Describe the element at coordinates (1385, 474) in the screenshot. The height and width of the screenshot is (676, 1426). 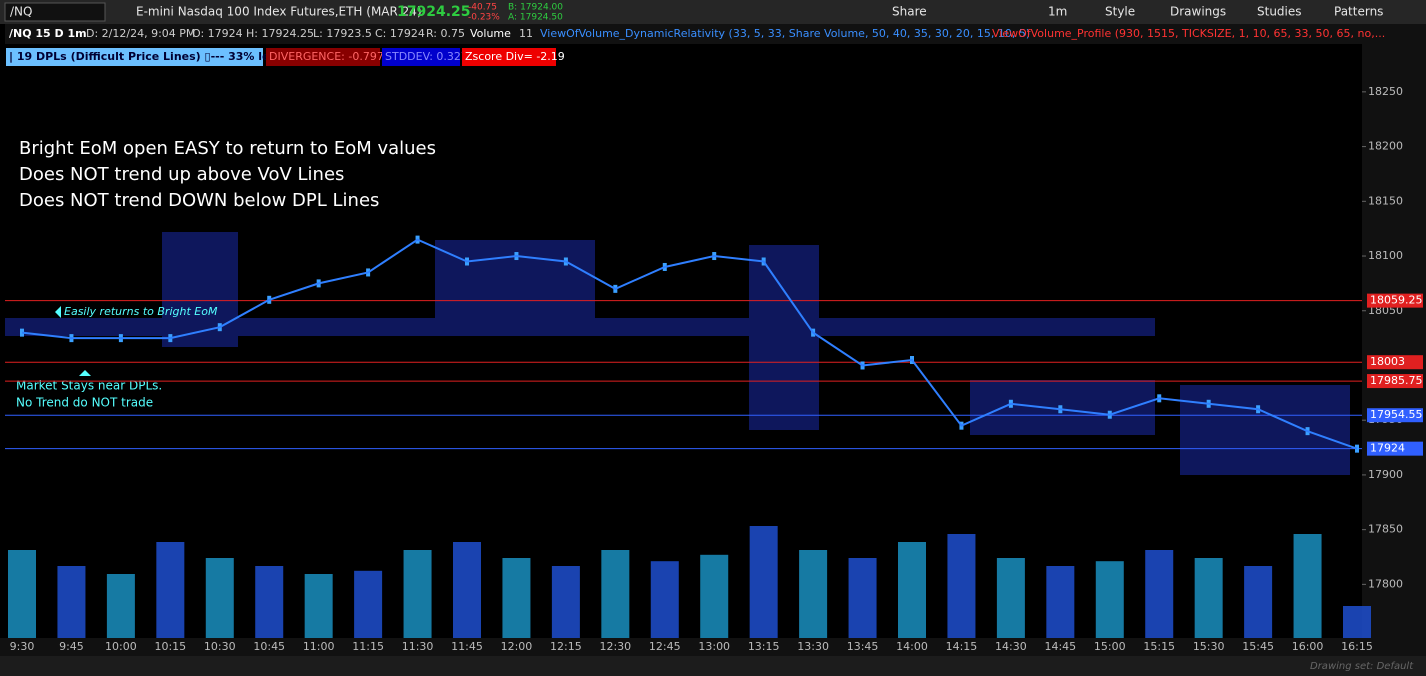
I see `y-tick-label: 17900` at that location.